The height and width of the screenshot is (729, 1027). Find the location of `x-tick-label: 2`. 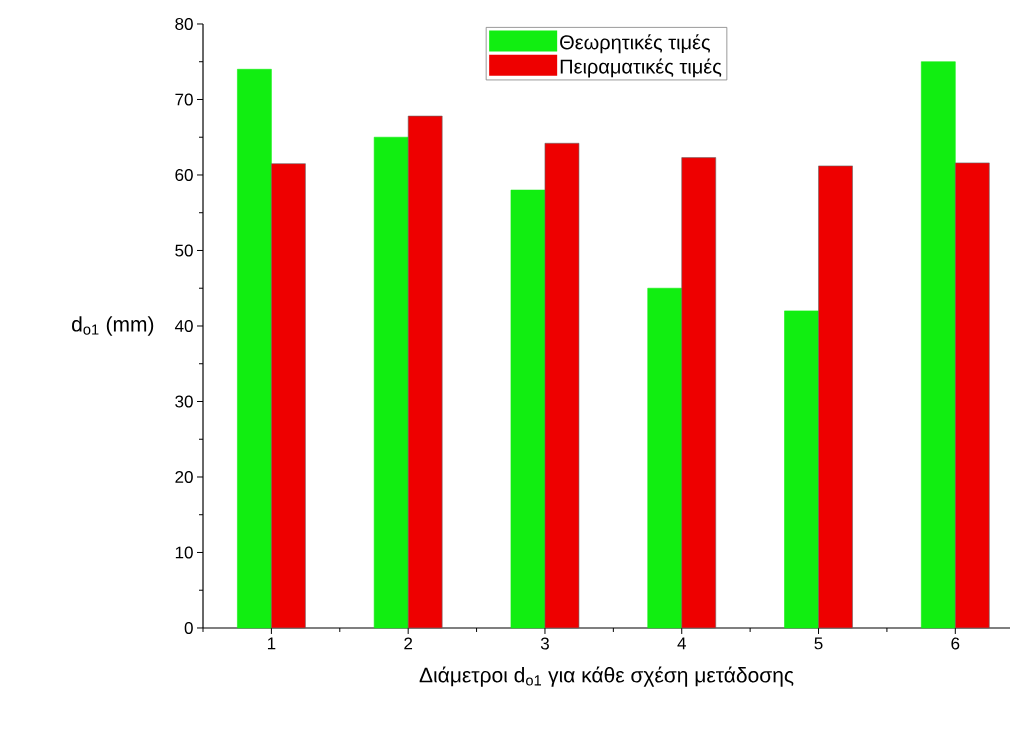

x-tick-label: 2 is located at coordinates (408, 643).